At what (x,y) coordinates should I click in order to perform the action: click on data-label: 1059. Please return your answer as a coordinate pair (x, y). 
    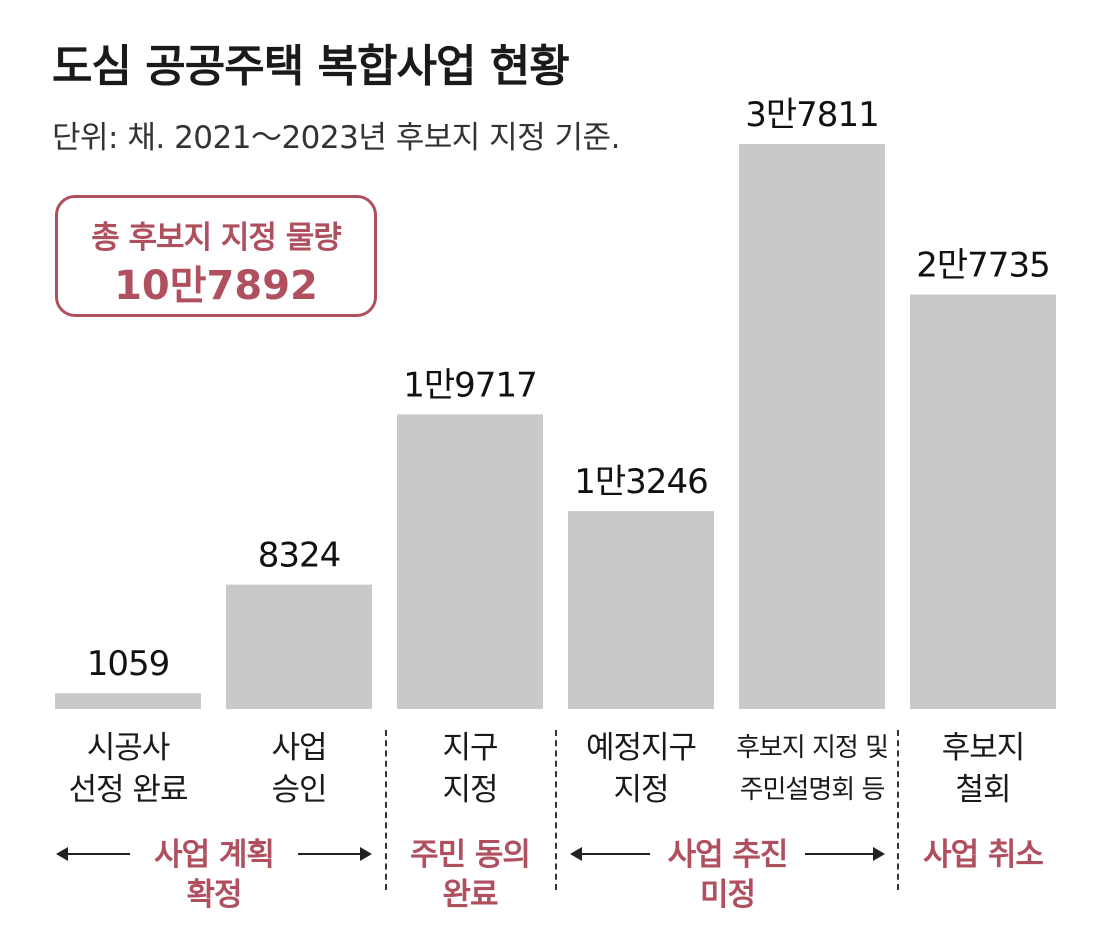
    Looking at the image, I should click on (128, 664).